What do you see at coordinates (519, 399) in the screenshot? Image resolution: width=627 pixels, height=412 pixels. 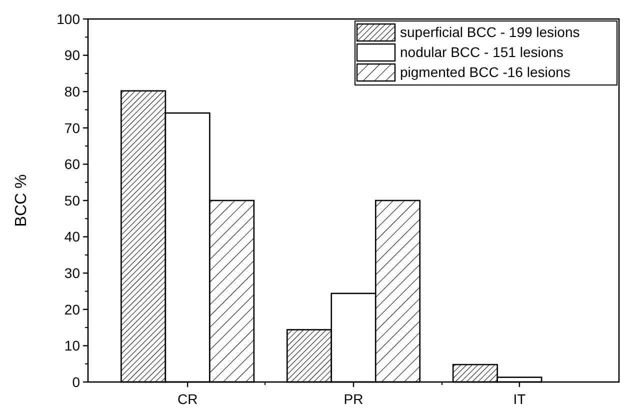 I see `x-tick-label: IT` at bounding box center [519, 399].